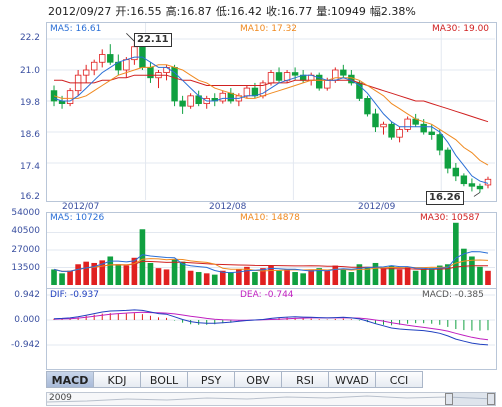 The height and width of the screenshot is (407, 502). I want to click on date-label: 2012/09, so click(377, 207).